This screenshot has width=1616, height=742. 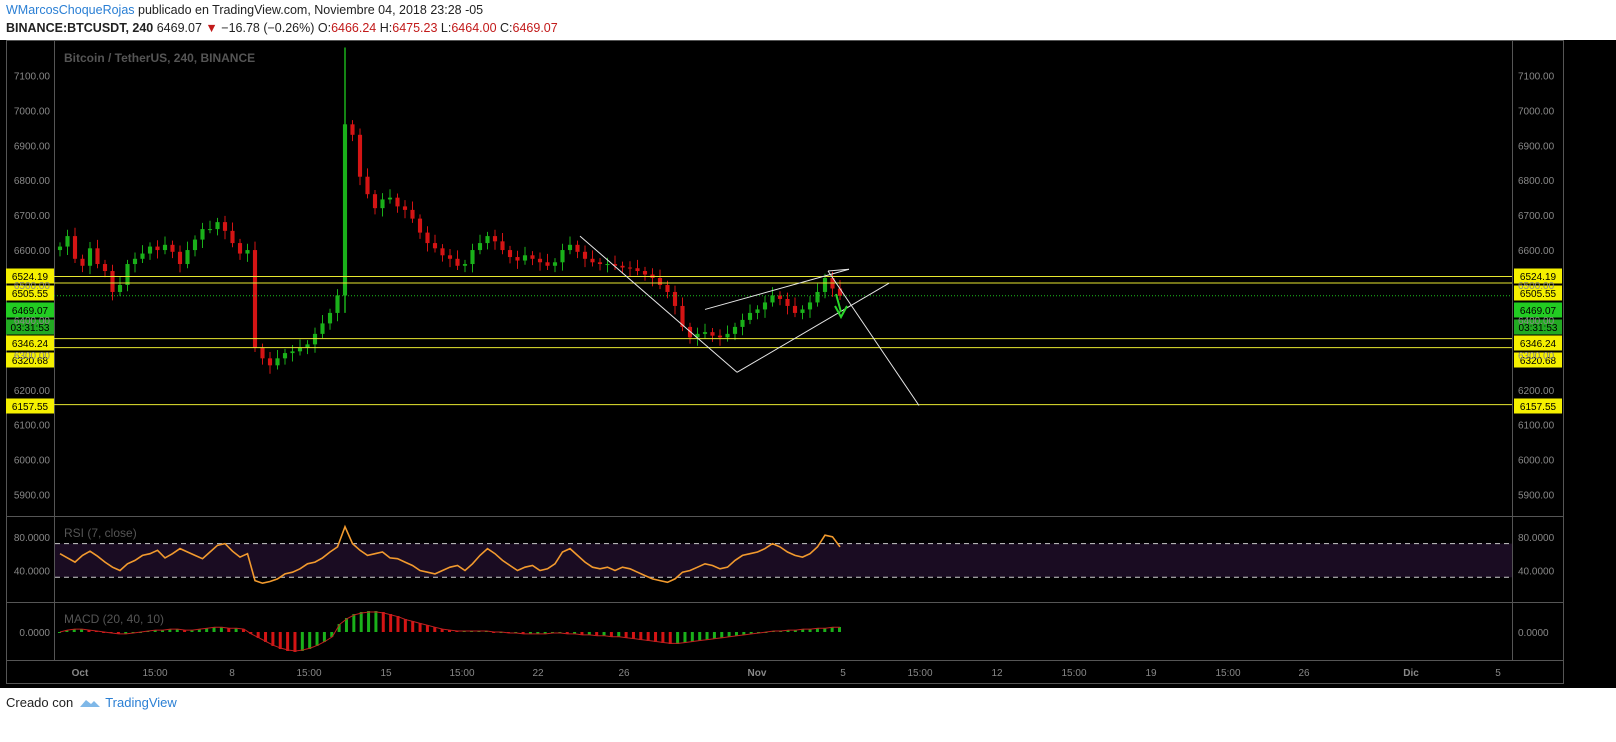 What do you see at coordinates (32, 76) in the screenshot?
I see `price-tick-label-left: 7100.00` at bounding box center [32, 76].